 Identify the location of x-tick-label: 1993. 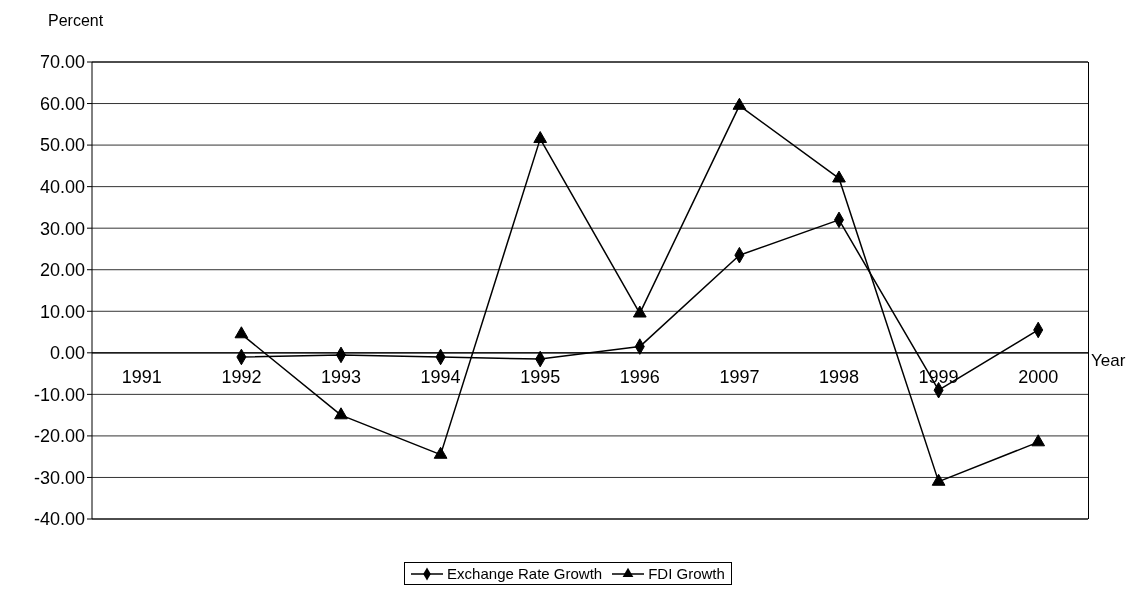
(341, 376).